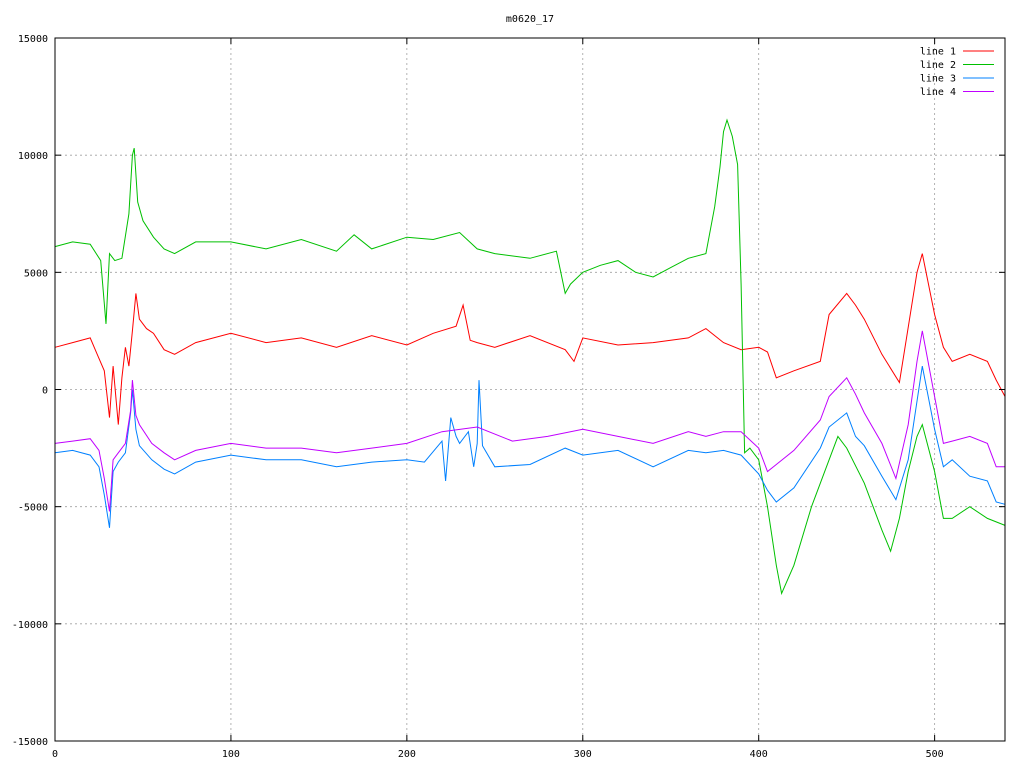 The width and height of the screenshot is (1024, 768). I want to click on x-tick-label: 0, so click(55, 754).